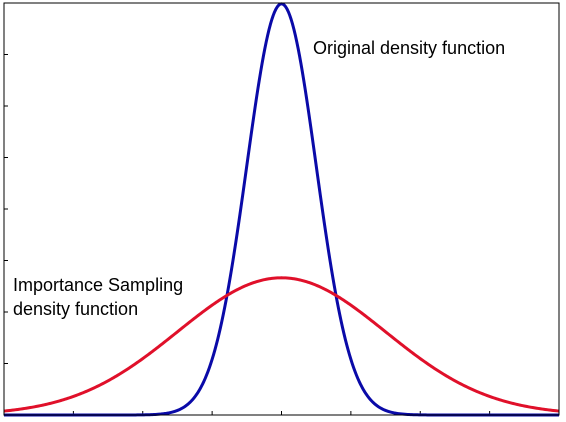 Image resolution: width=566 pixels, height=422 pixels. I want to click on annotation-original-density: Original density function, so click(409, 48).